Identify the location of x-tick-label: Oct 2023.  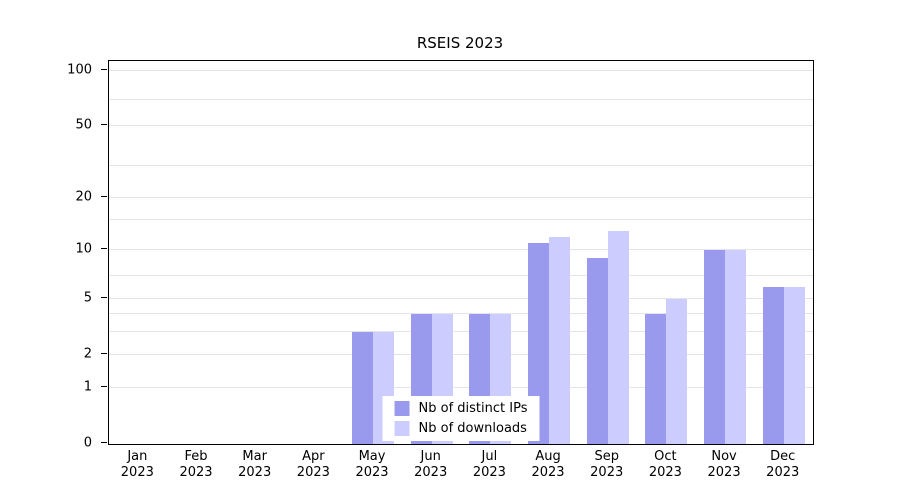
(665, 465).